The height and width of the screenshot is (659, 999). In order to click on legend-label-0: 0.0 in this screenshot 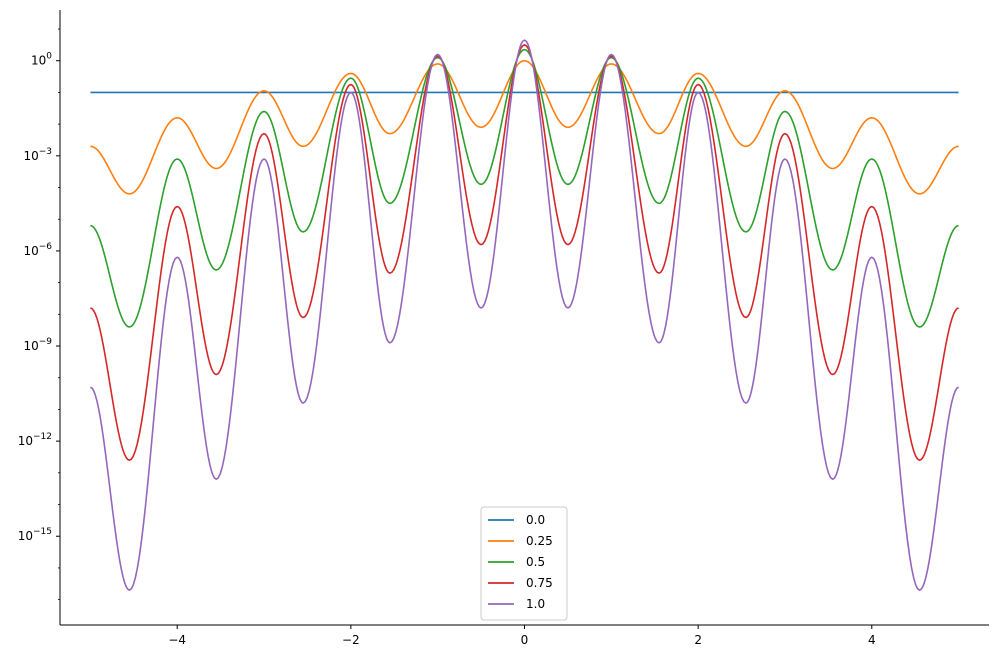, I will do `click(535, 520)`.